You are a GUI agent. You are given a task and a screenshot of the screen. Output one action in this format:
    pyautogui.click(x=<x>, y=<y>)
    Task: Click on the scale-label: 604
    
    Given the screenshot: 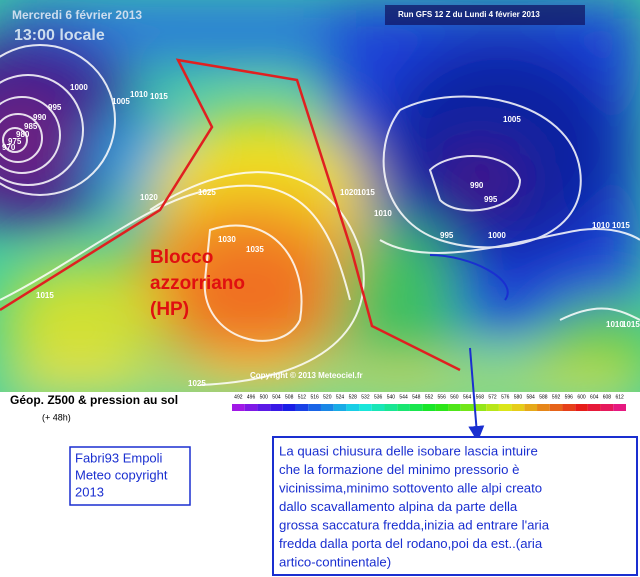 What is the action you would take?
    pyautogui.click(x=594, y=397)
    